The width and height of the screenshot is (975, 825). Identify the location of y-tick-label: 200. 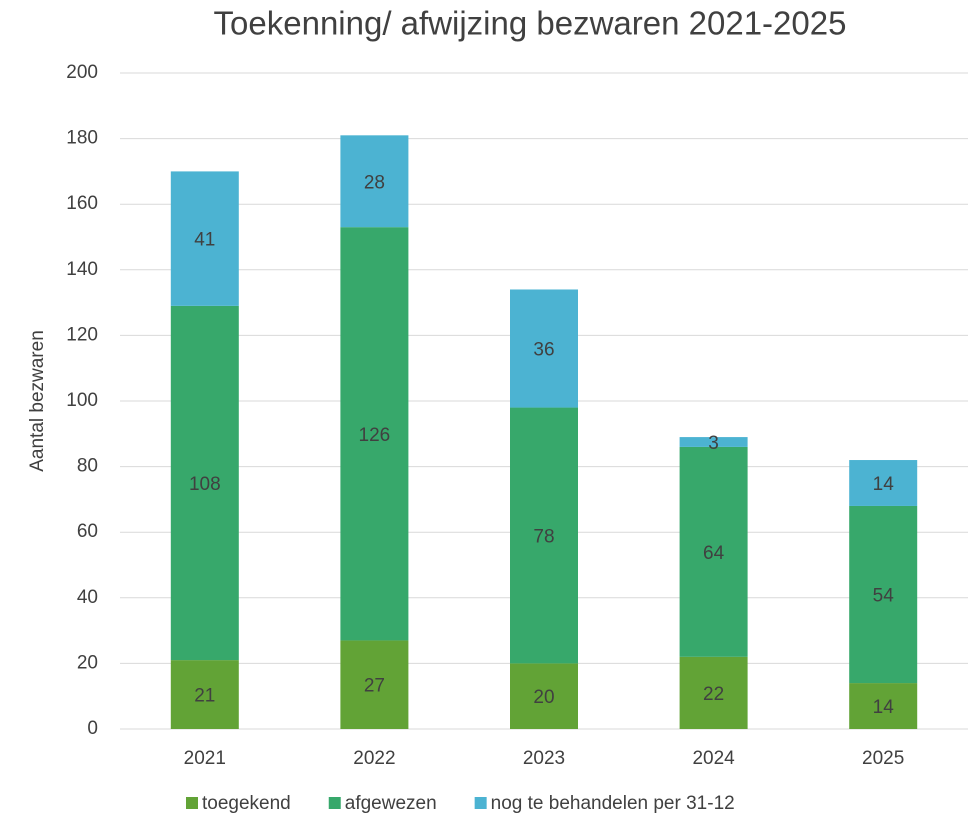
(82, 72).